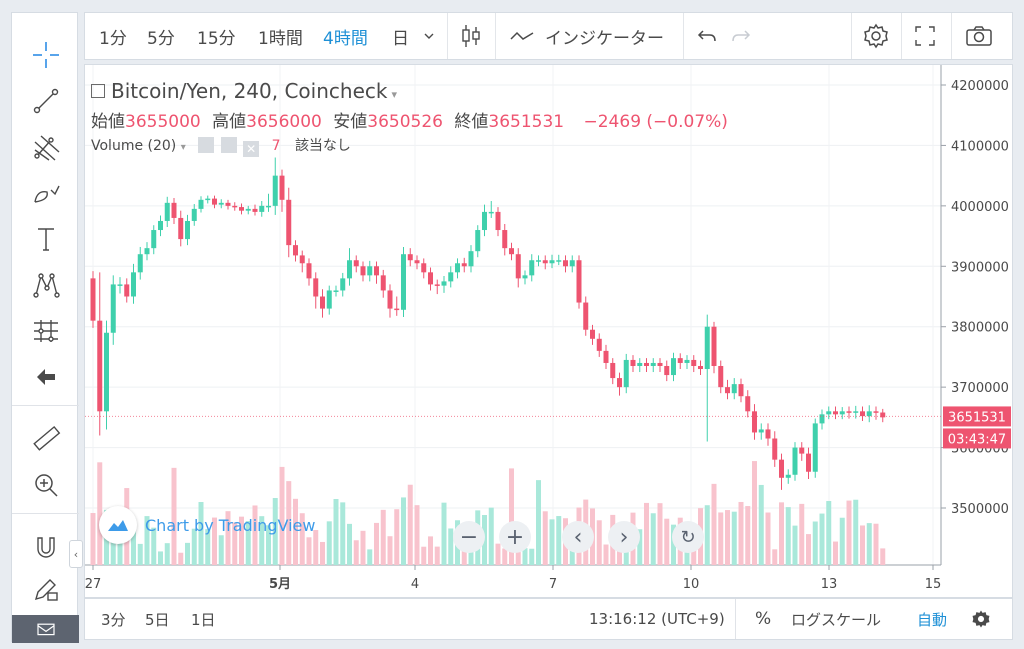 The height and width of the screenshot is (649, 1024). Describe the element at coordinates (45, 629) in the screenshot. I see `more-tools-icon` at that location.